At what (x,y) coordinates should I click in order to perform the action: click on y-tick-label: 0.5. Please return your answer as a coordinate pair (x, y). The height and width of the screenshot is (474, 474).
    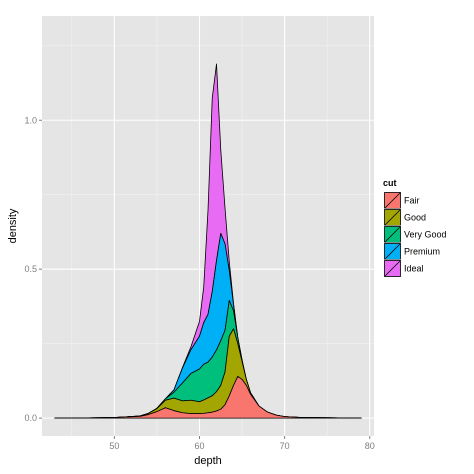
    Looking at the image, I should click on (30, 269).